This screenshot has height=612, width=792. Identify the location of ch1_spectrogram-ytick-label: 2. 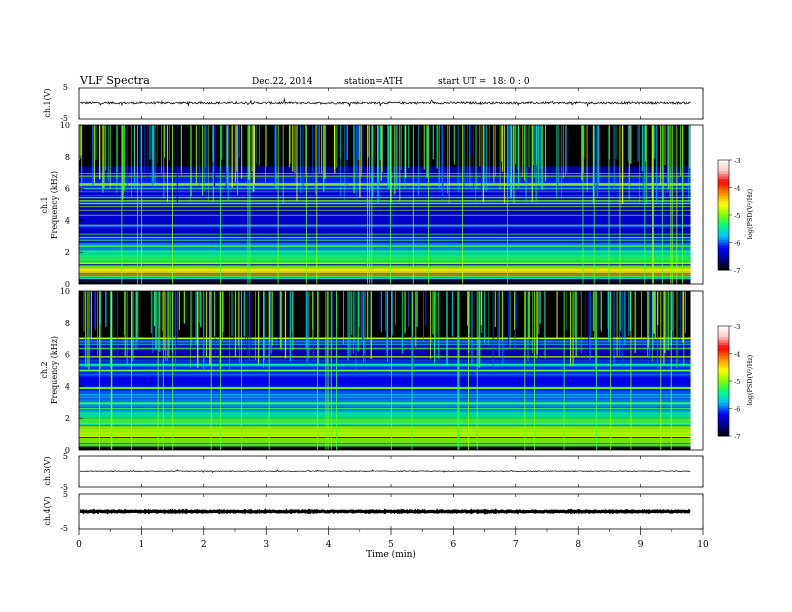
(67, 252).